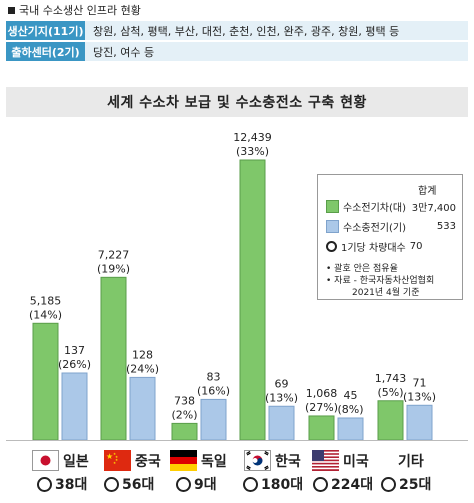  I want to click on legend-item-vehicles: 수소전기차(대) 3만7,400, so click(391, 206).